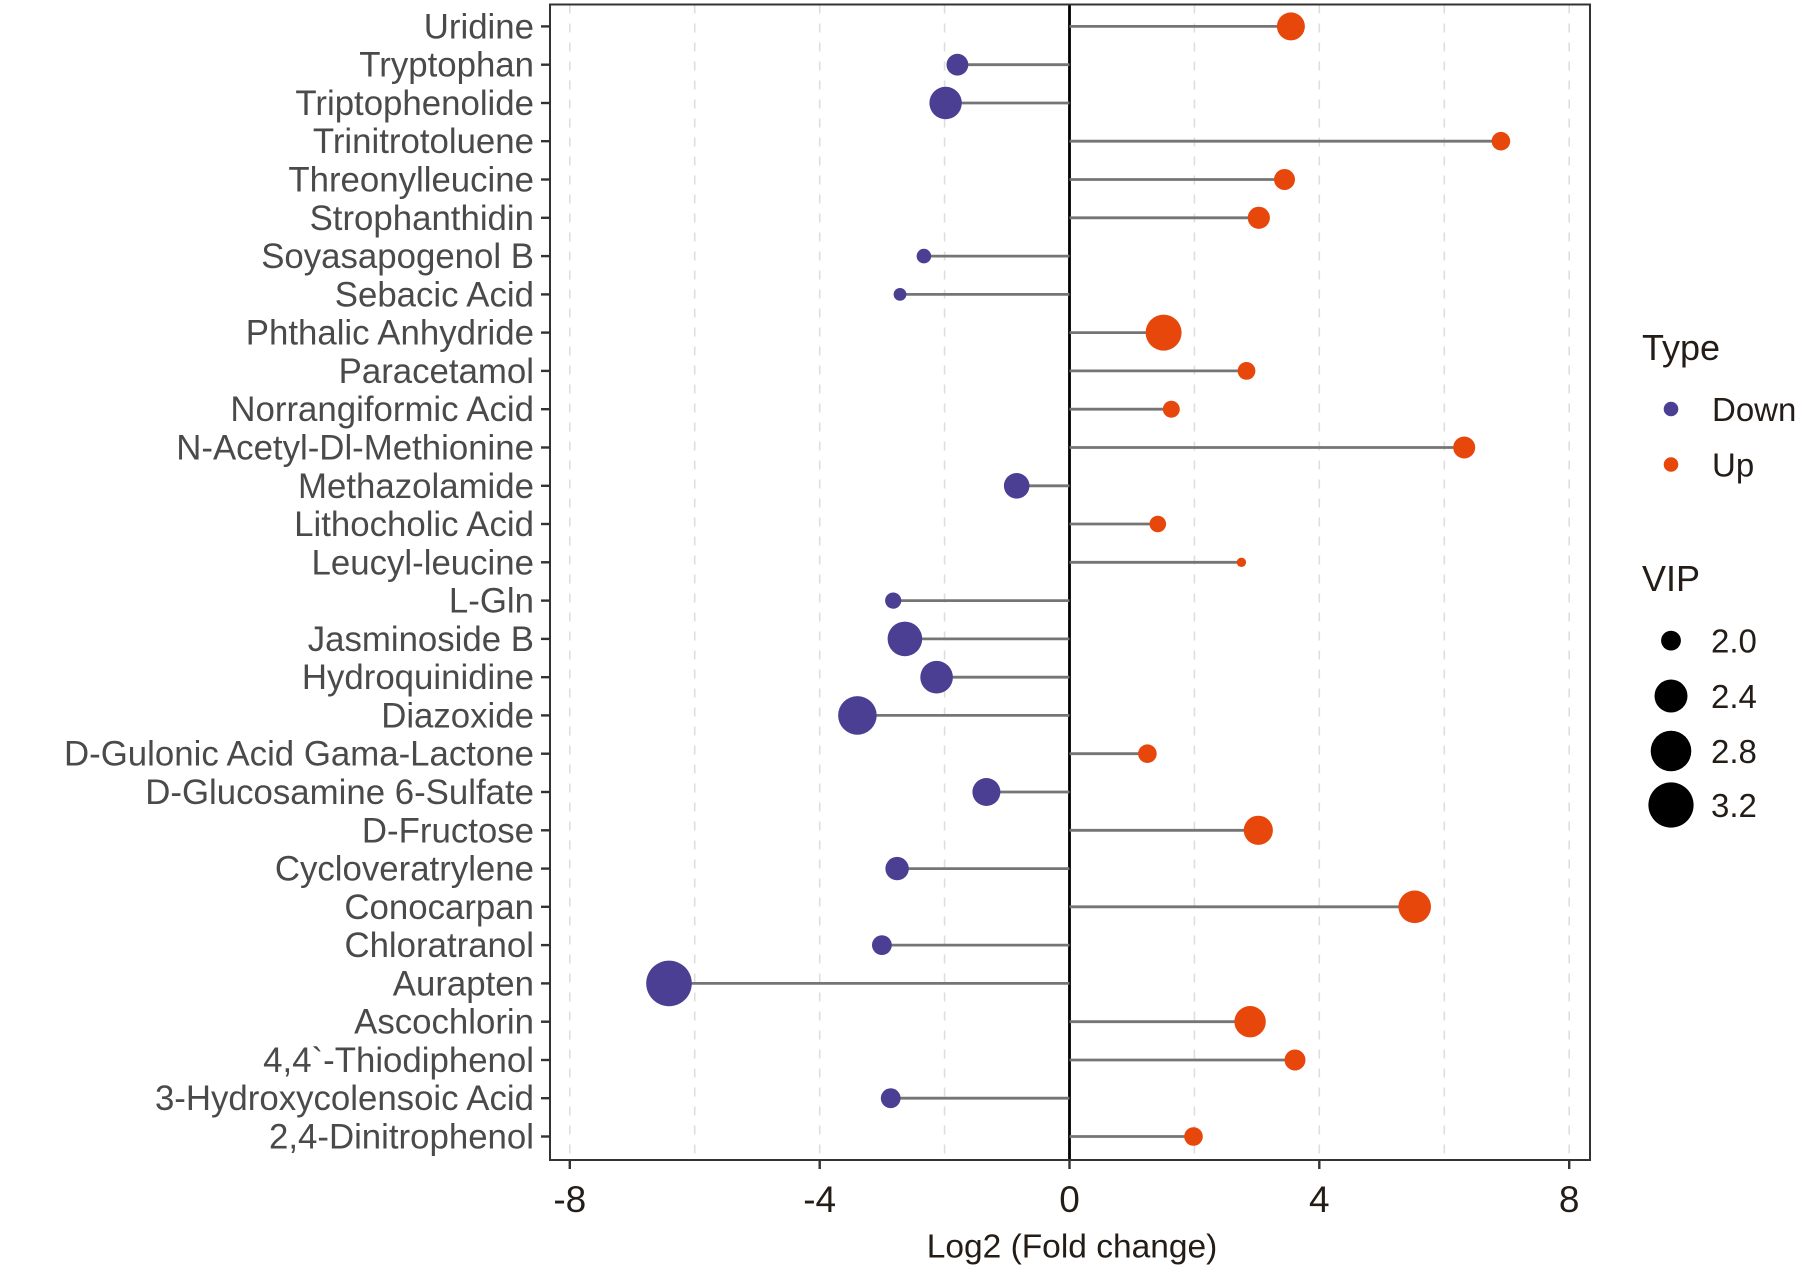  I want to click on svg-text: Lithocholic Acid, so click(414, 524).